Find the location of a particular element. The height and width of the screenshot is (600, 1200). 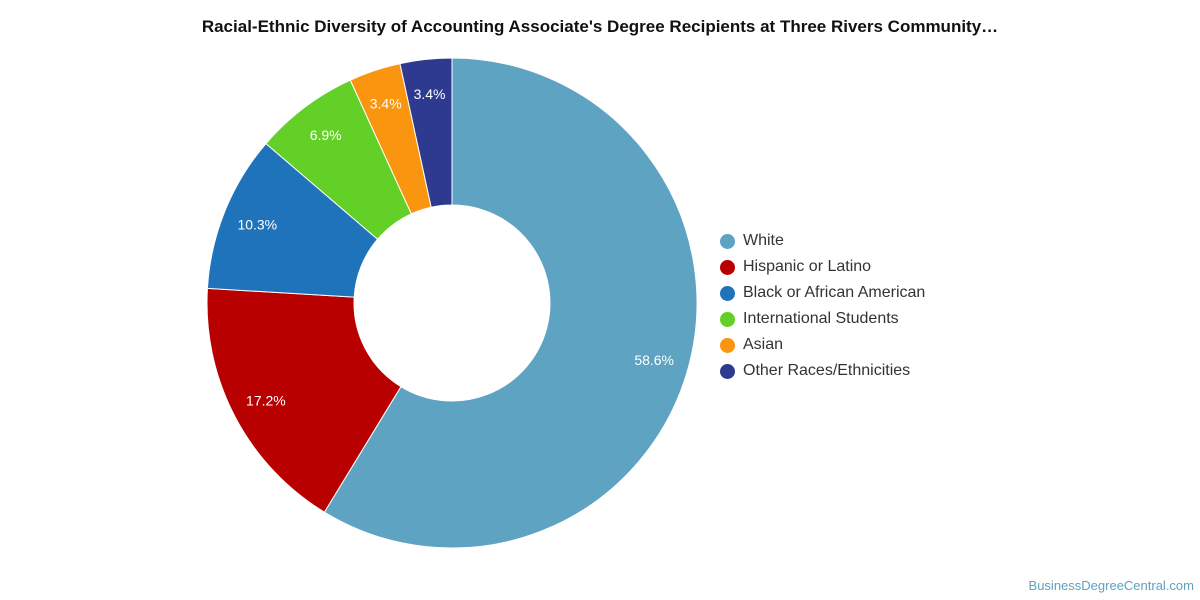

slice-label-hispanic-or-latino: 17.2% is located at coordinates (266, 400).